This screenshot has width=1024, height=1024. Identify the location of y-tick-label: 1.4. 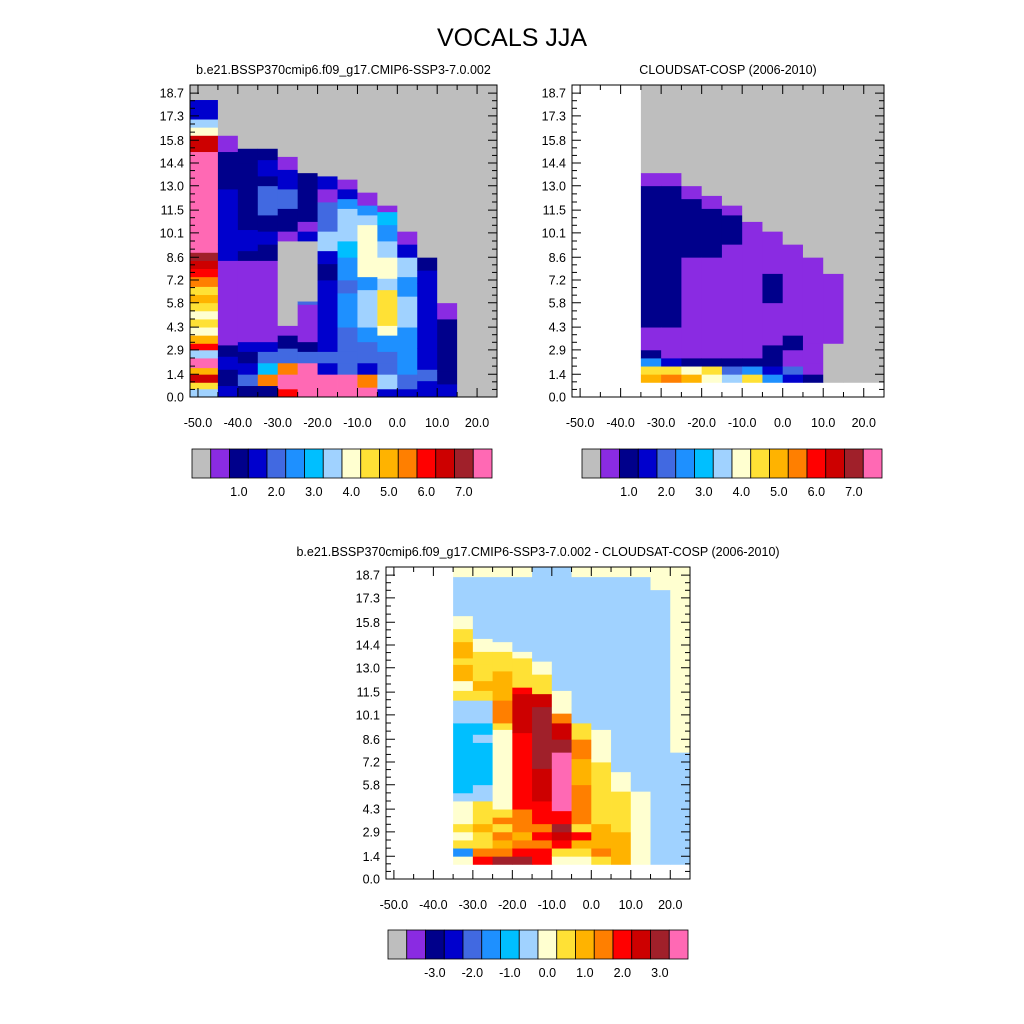
(175, 375).